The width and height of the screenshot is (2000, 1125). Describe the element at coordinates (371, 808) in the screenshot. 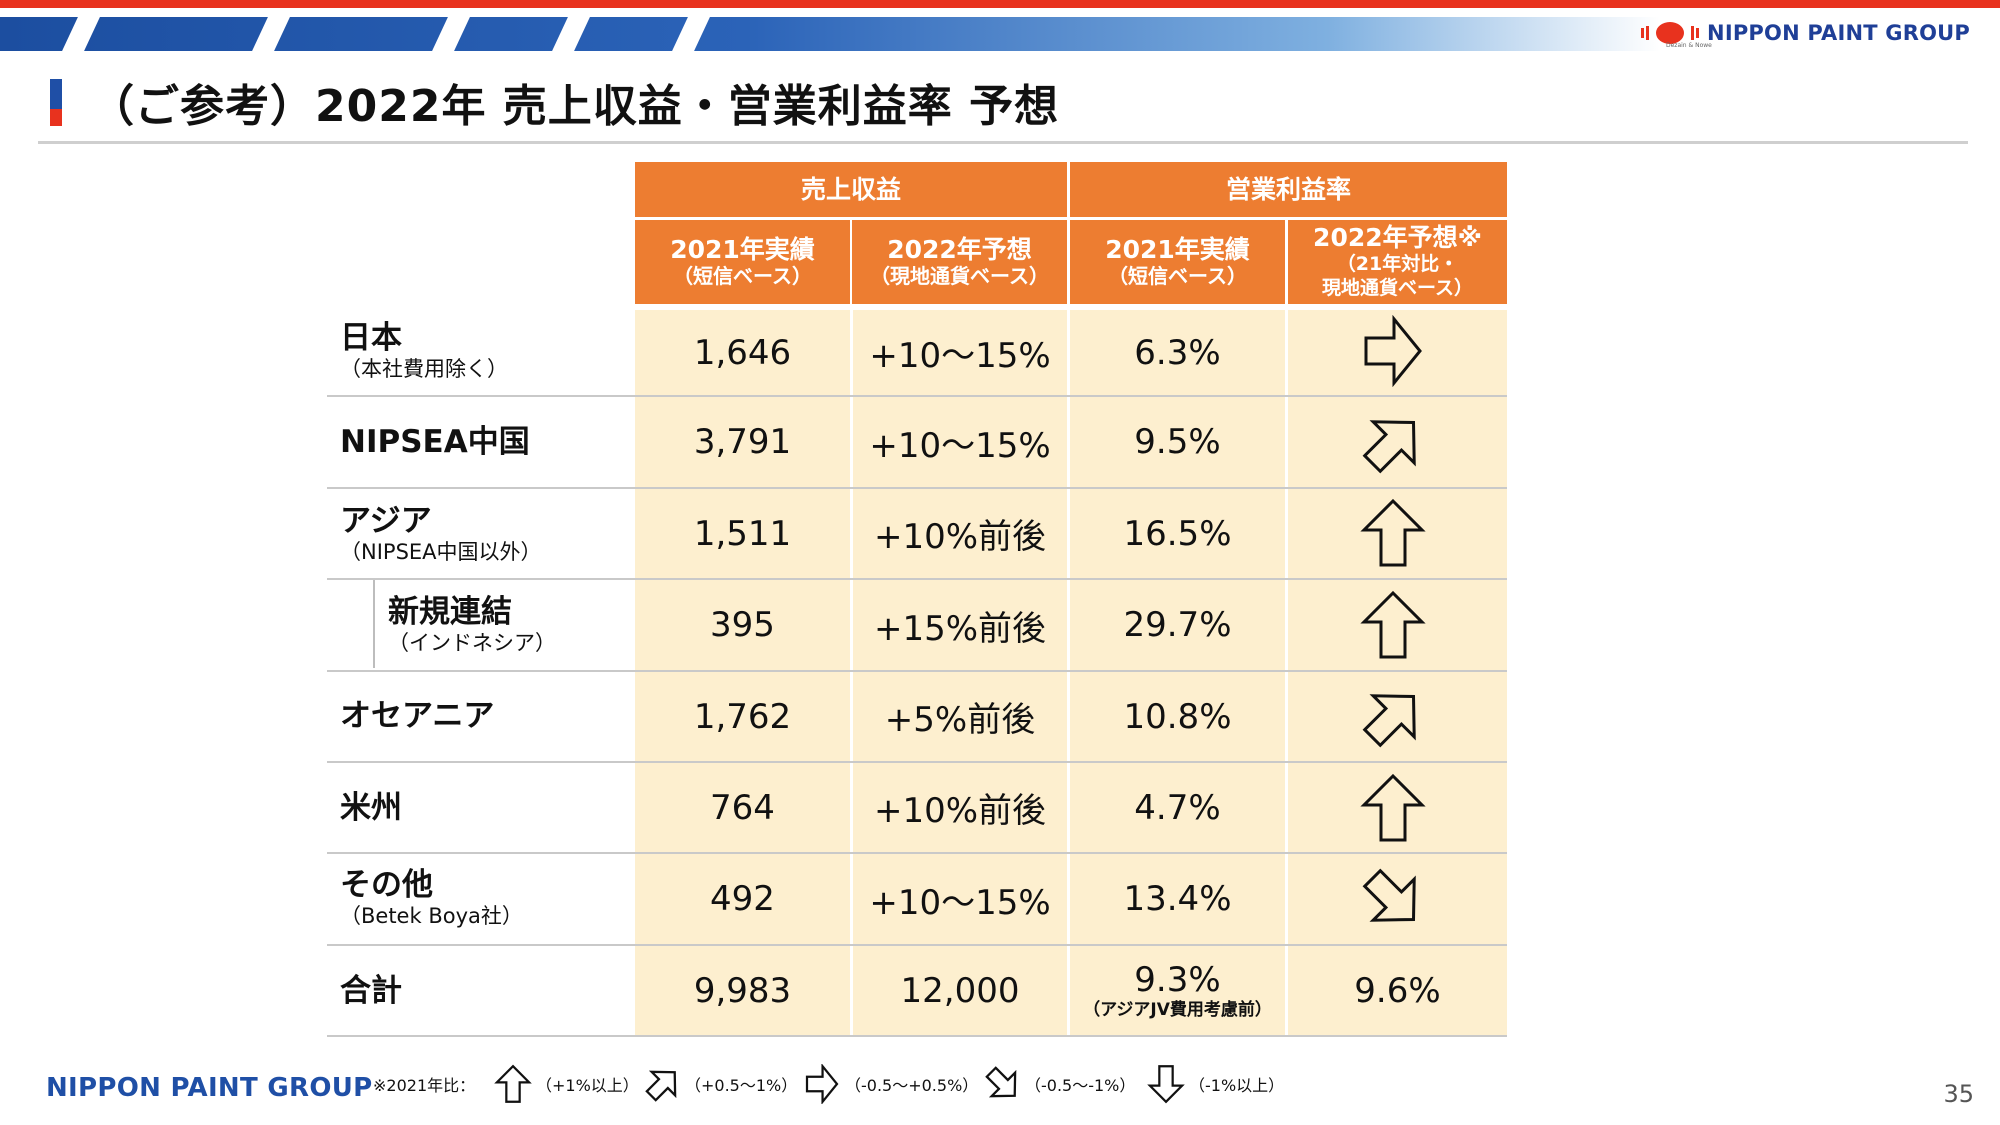

I see `row-label-americas: 米州` at that location.